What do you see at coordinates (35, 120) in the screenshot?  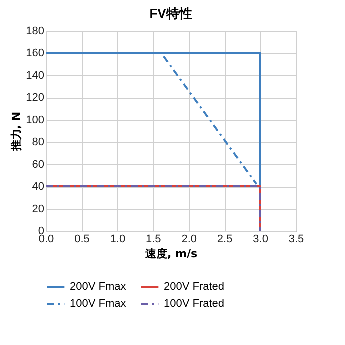 I see `y-tick-label: 100` at bounding box center [35, 120].